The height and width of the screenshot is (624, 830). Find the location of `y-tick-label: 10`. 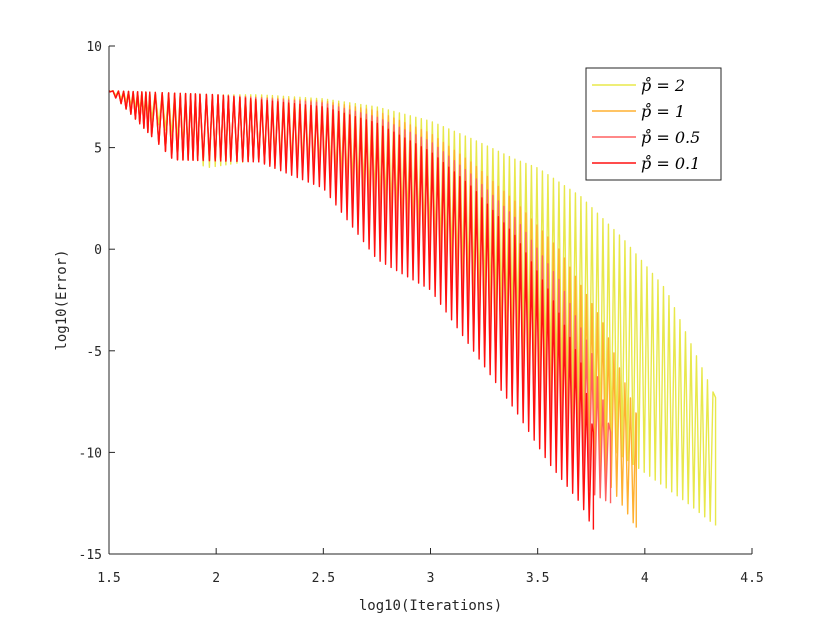

y-tick-label: 10 is located at coordinates (94, 47).